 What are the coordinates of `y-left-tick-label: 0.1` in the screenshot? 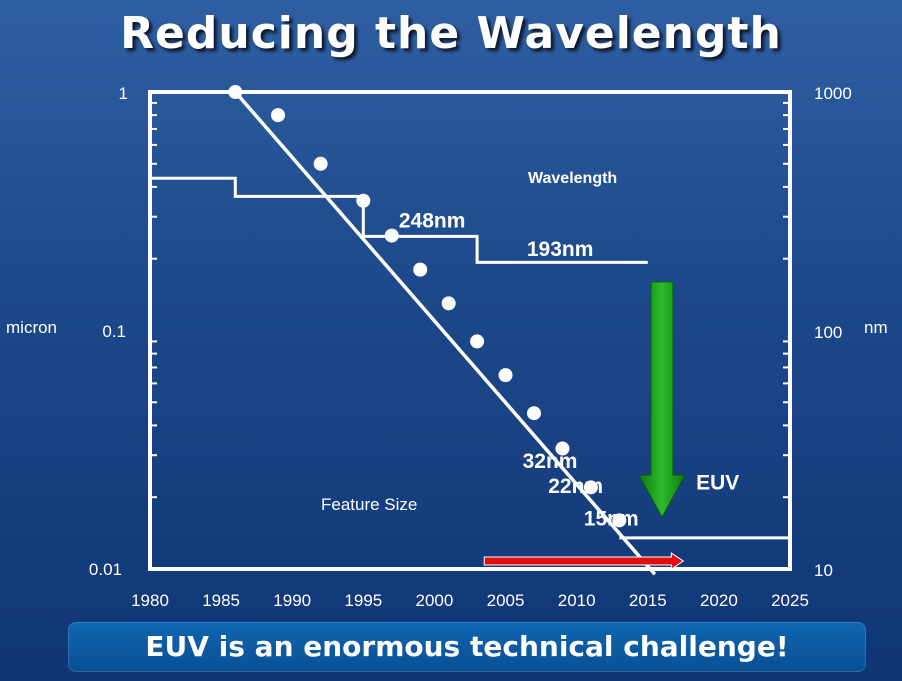 It's located at (114, 331).